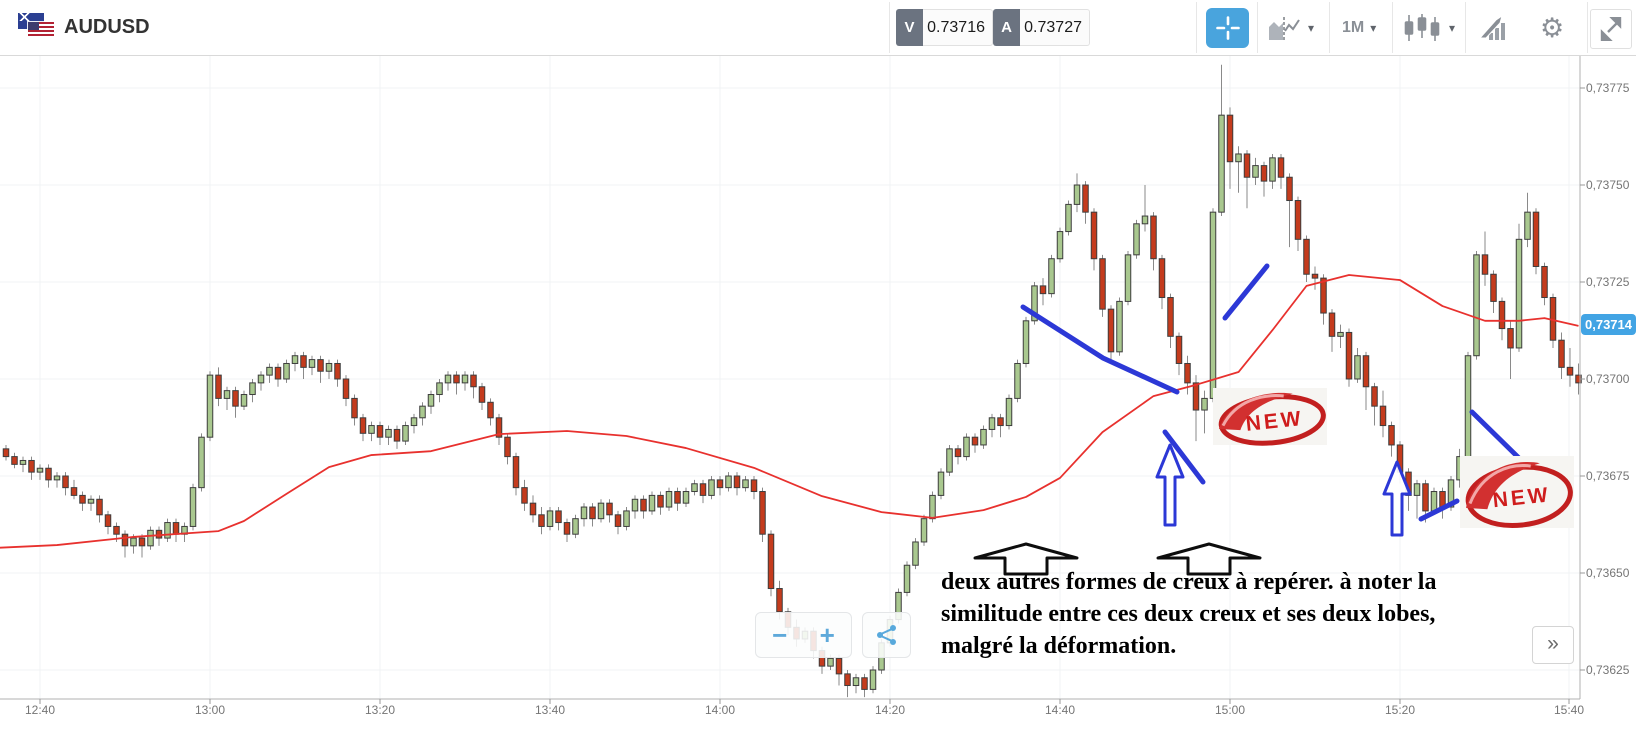  I want to click on chevron-down-icon: ▾, so click(1373, 28).